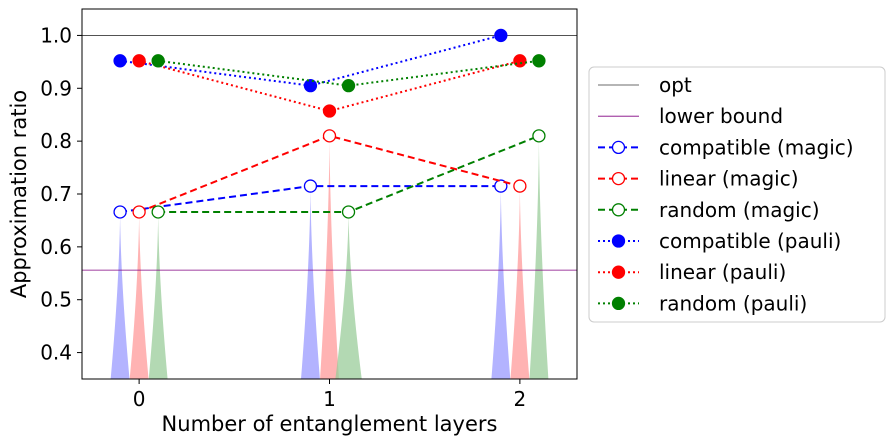 The width and height of the screenshot is (894, 444). What do you see at coordinates (520, 399) in the screenshot?
I see `x-tick-label-2: 2` at bounding box center [520, 399].